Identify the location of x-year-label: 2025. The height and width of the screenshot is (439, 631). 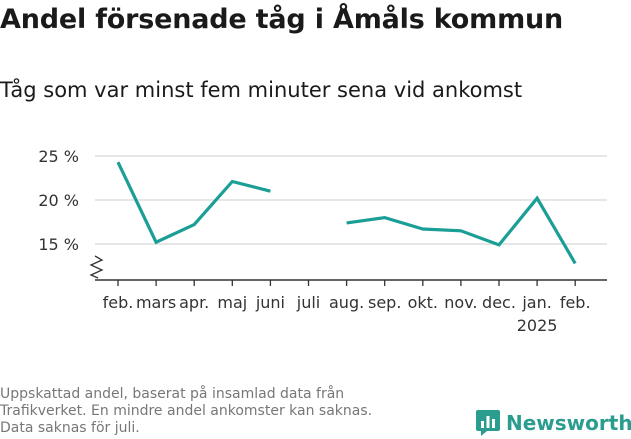
(537, 325).